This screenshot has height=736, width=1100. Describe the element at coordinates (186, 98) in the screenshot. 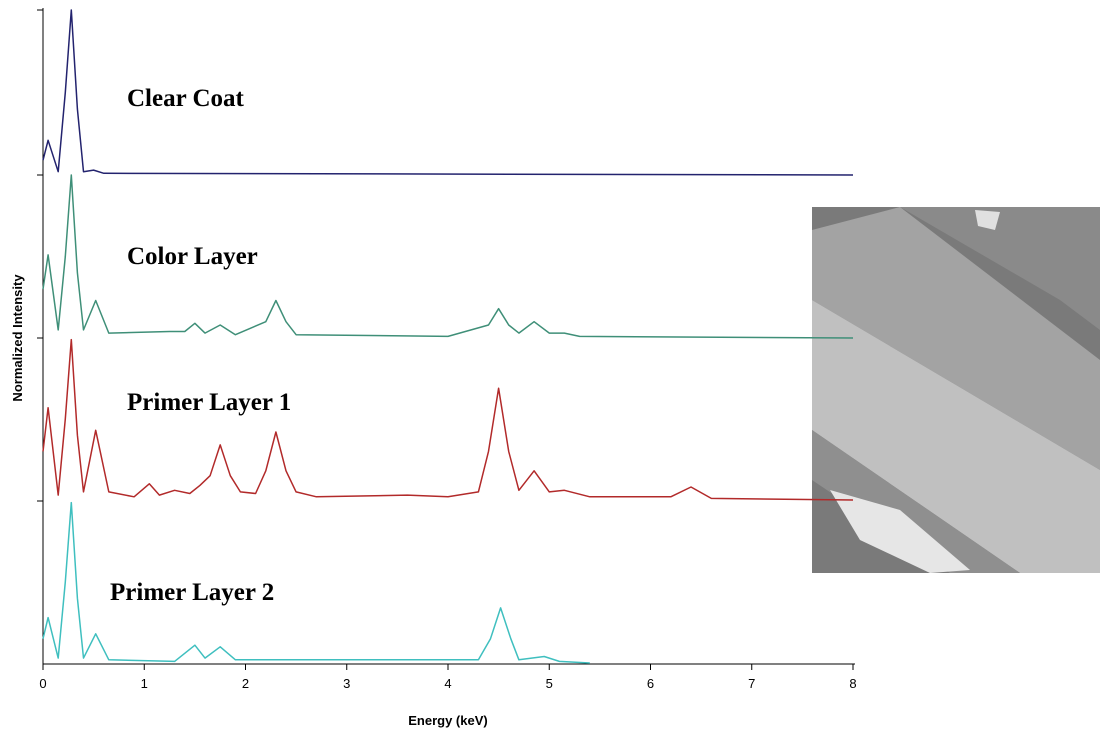

I see `series-label: Clear Coat` at that location.